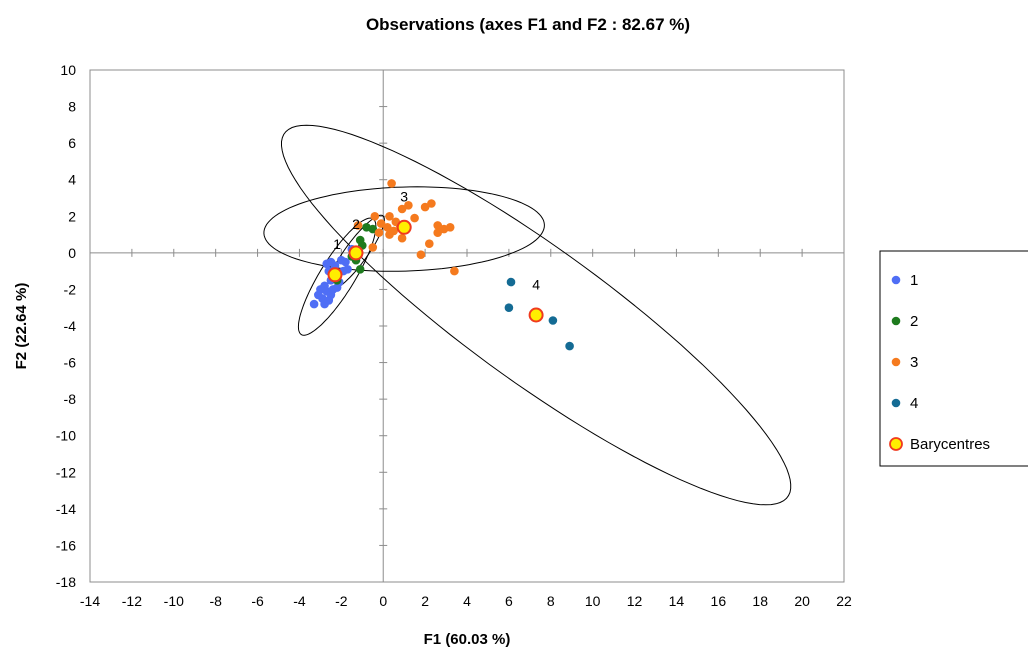 Image resolution: width=1028 pixels, height=652 pixels. What do you see at coordinates (551, 601) in the screenshot?
I see `x-tick-label: 8` at bounding box center [551, 601].